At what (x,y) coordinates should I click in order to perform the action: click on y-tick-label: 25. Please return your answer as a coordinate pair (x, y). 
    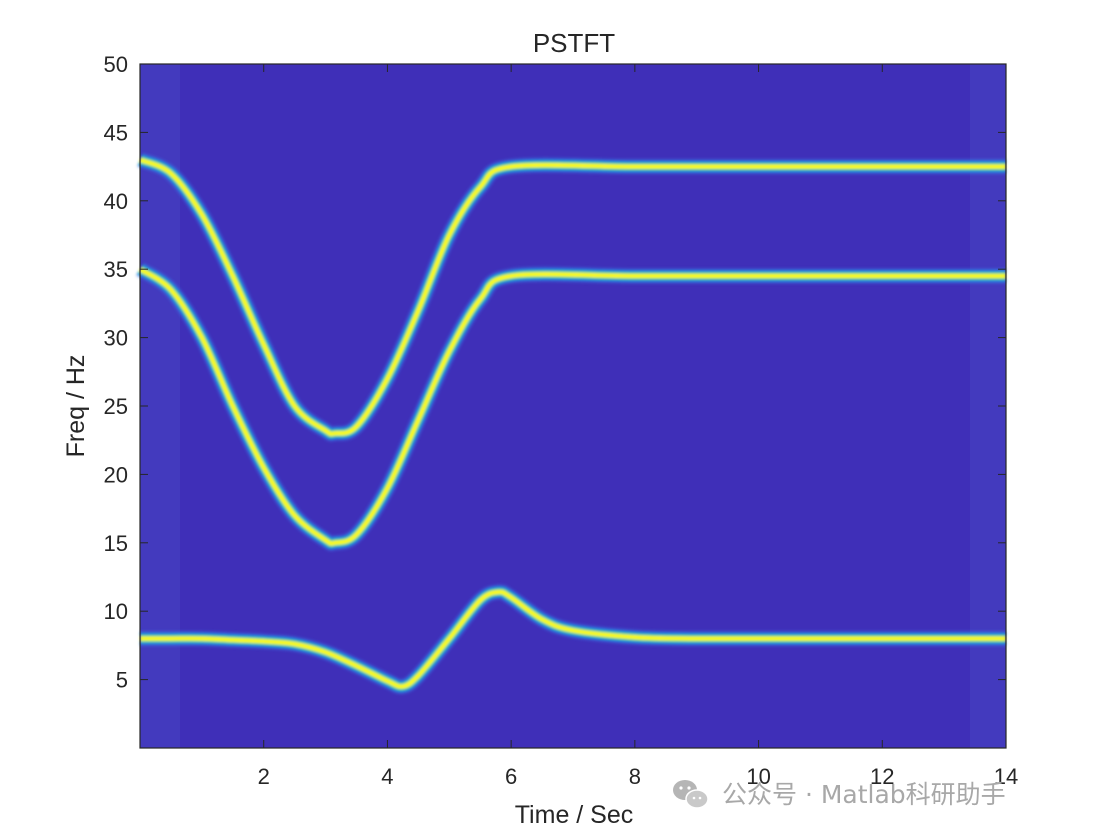
    Looking at the image, I should click on (116, 406).